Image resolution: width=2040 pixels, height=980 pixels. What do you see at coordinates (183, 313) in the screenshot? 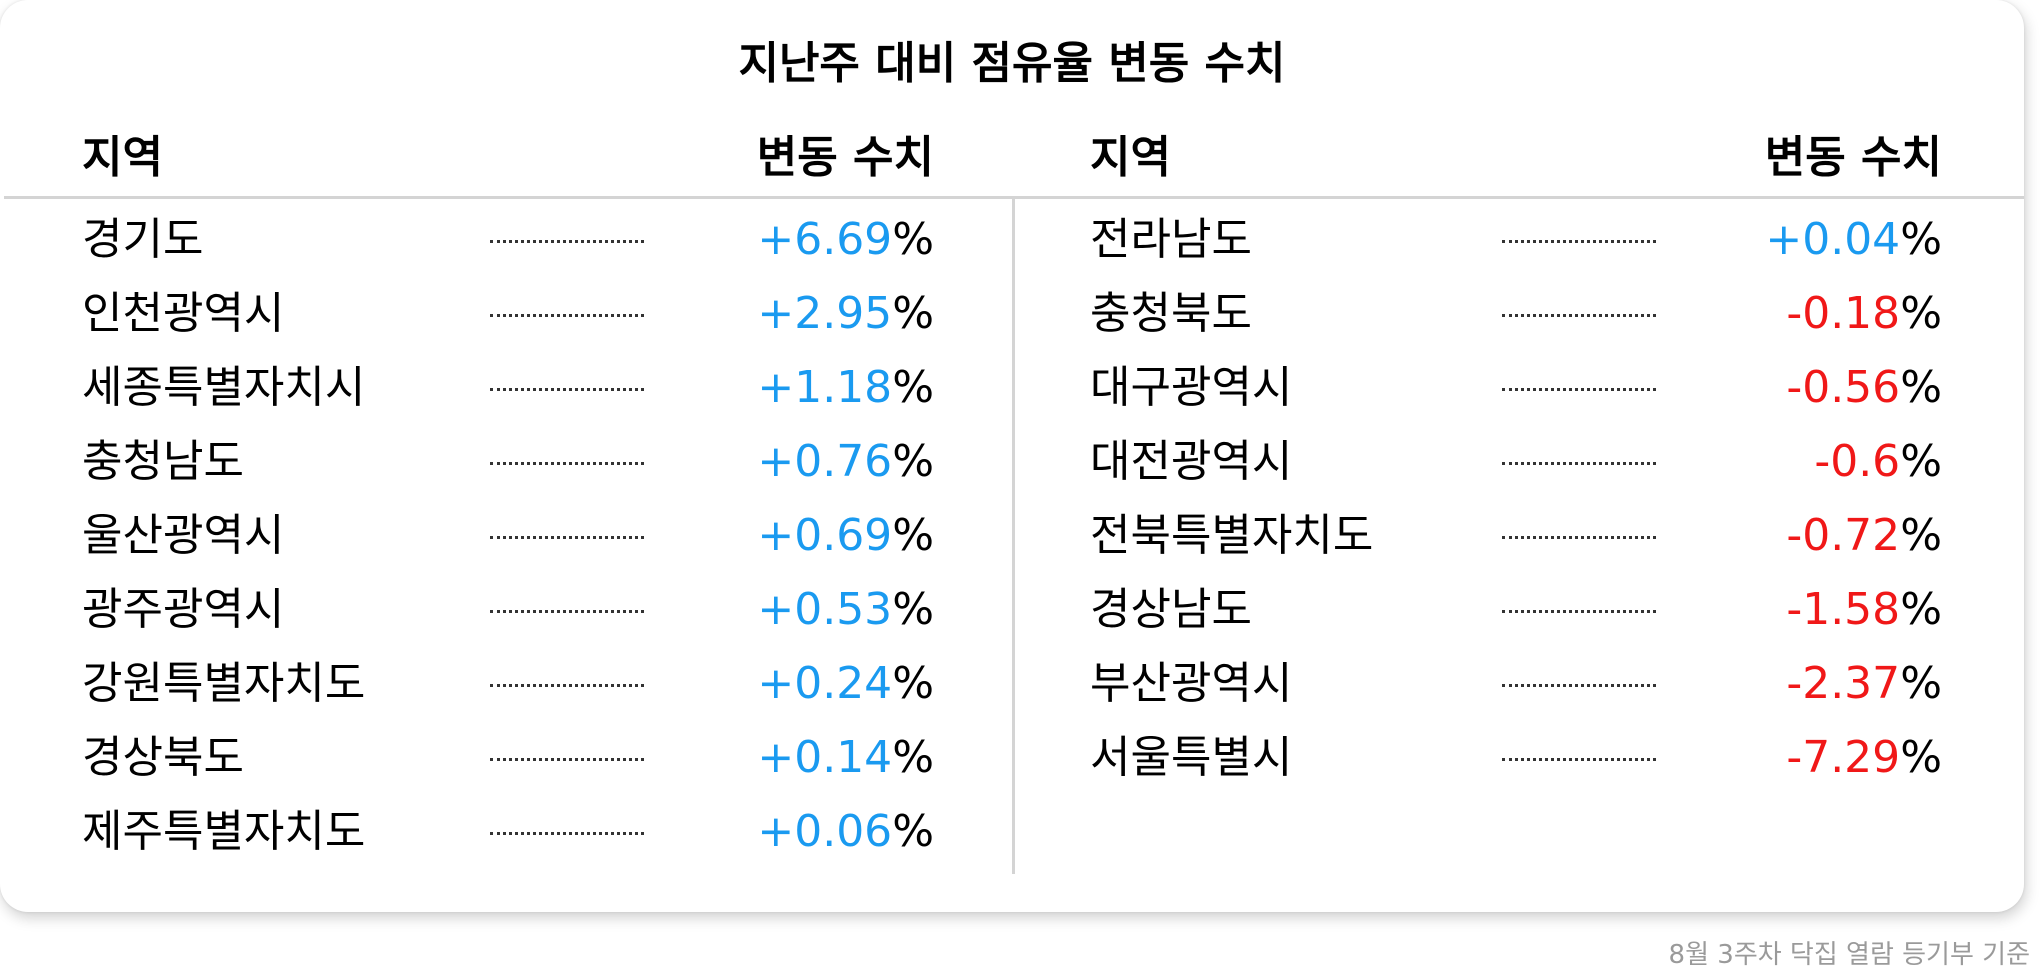
I see `region-name: 인천광역시` at bounding box center [183, 313].